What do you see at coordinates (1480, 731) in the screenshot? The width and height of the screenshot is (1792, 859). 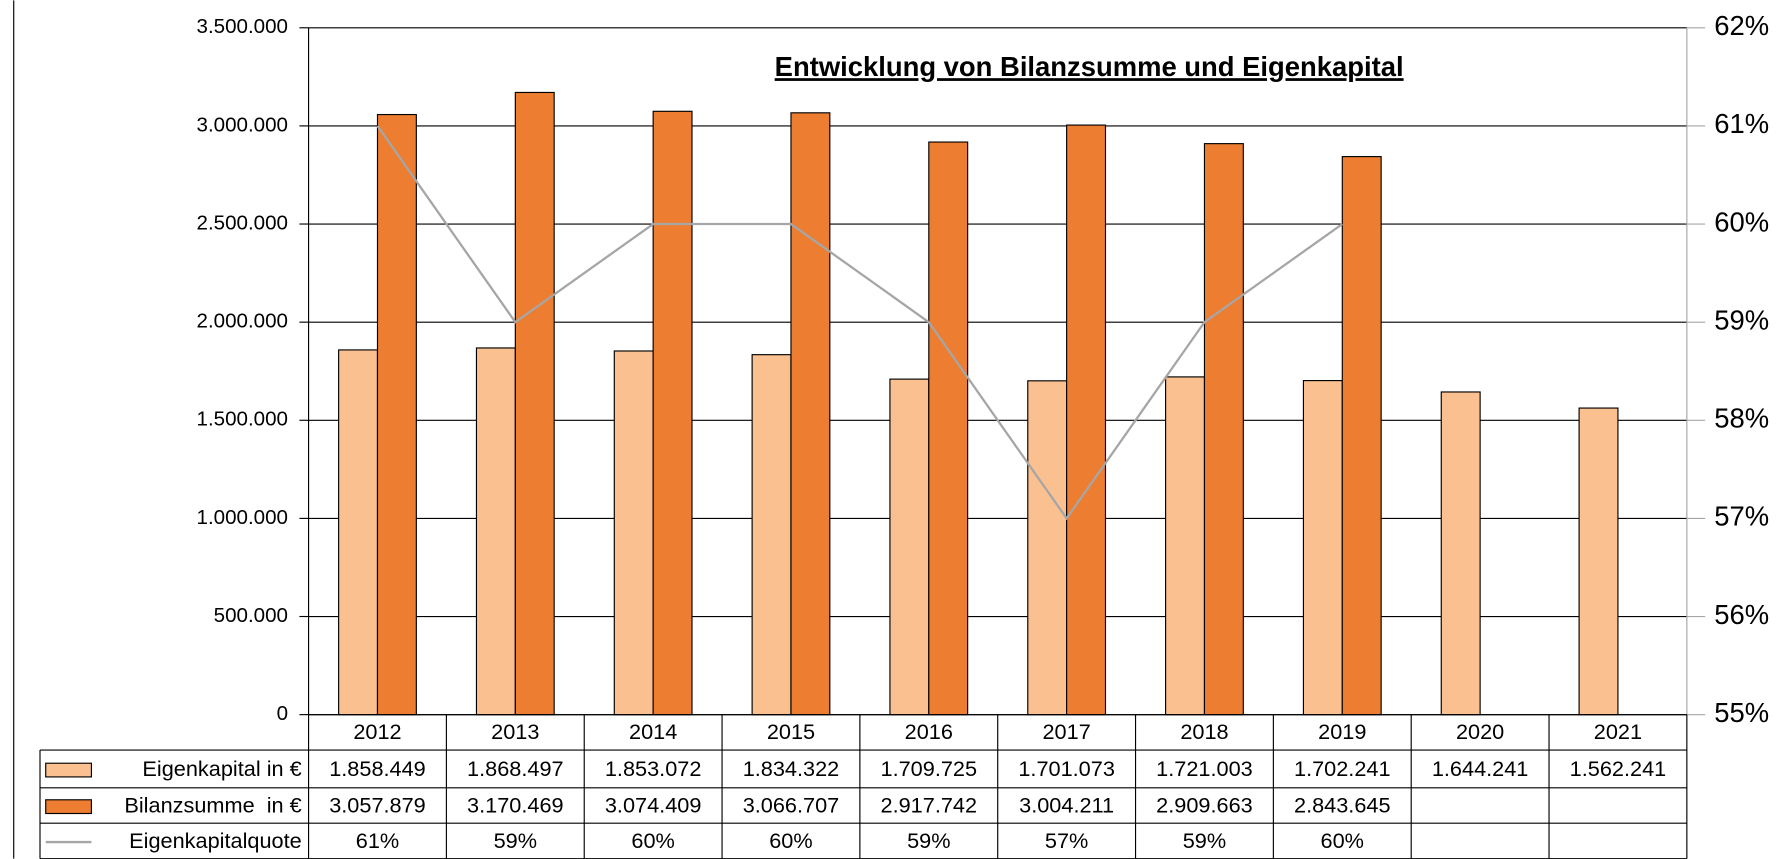 I see `x-tick-label: 2020` at bounding box center [1480, 731].